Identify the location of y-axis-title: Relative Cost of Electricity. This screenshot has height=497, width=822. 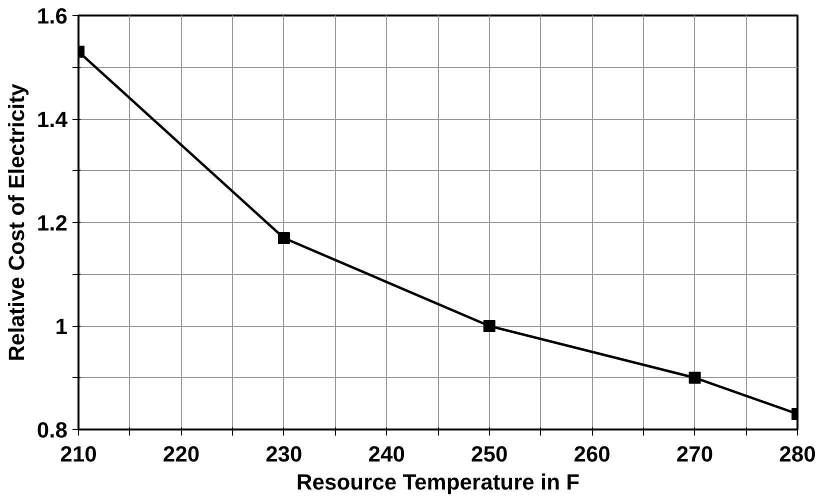
(16, 222).